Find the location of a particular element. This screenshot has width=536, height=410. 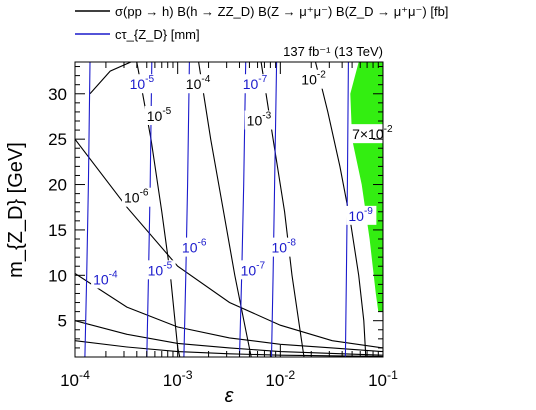

y-tick-label: 20 is located at coordinates (57, 185).